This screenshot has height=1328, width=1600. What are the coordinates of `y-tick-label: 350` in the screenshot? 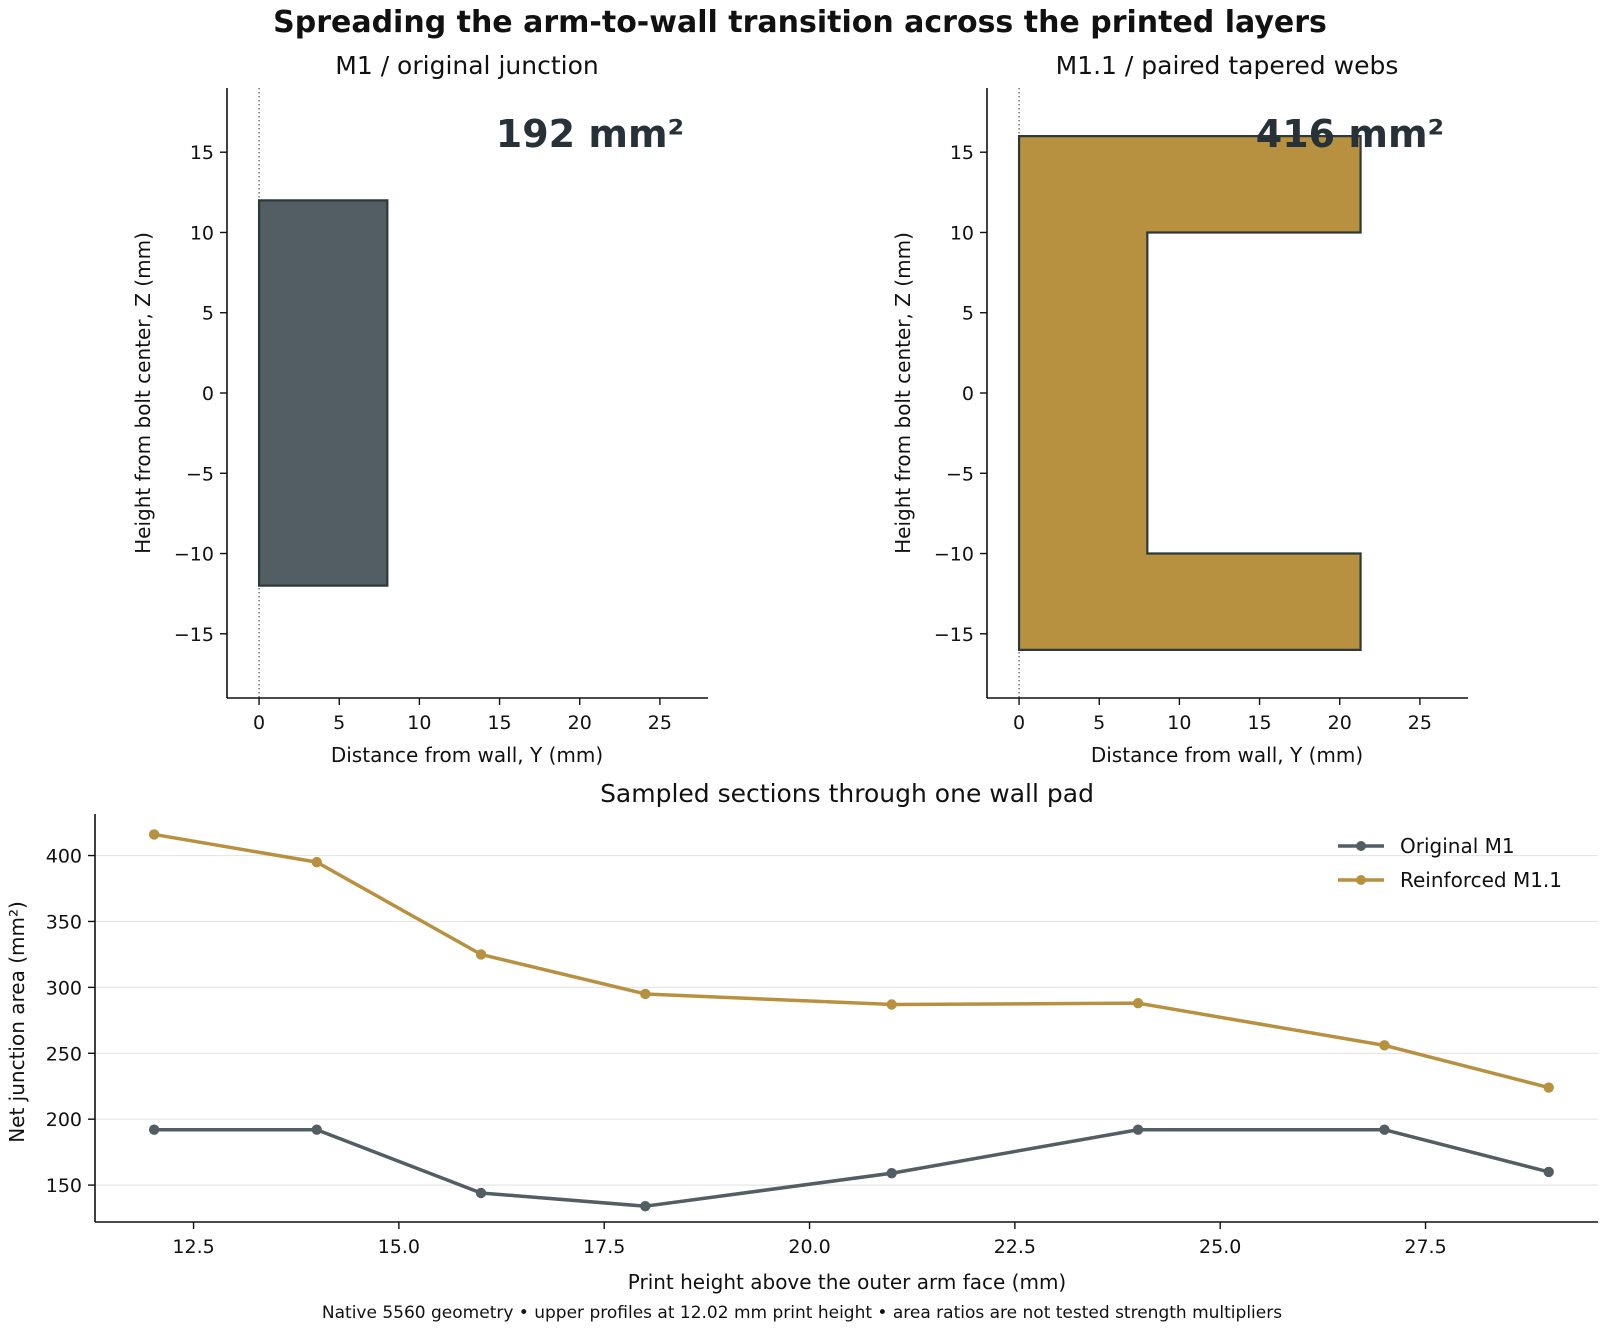 It's located at (64, 922).